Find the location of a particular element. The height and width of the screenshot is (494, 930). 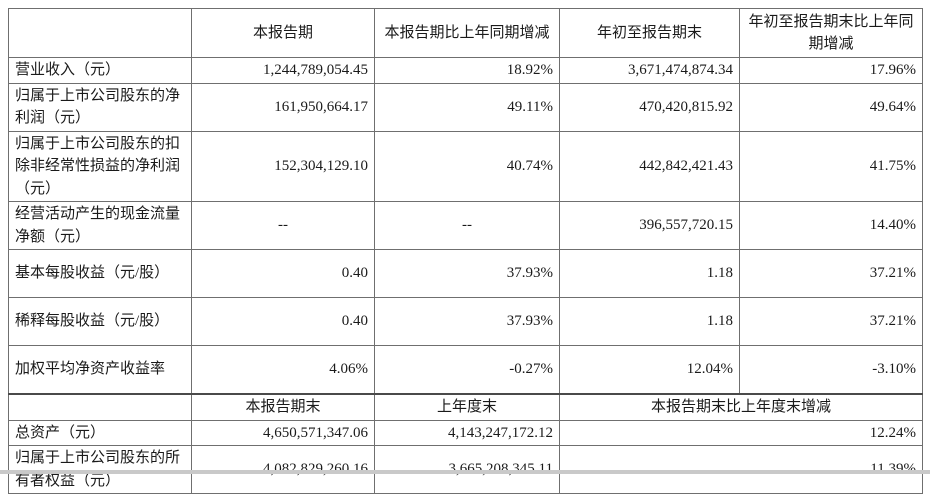

cell-value: 40.74% is located at coordinates (467, 166).